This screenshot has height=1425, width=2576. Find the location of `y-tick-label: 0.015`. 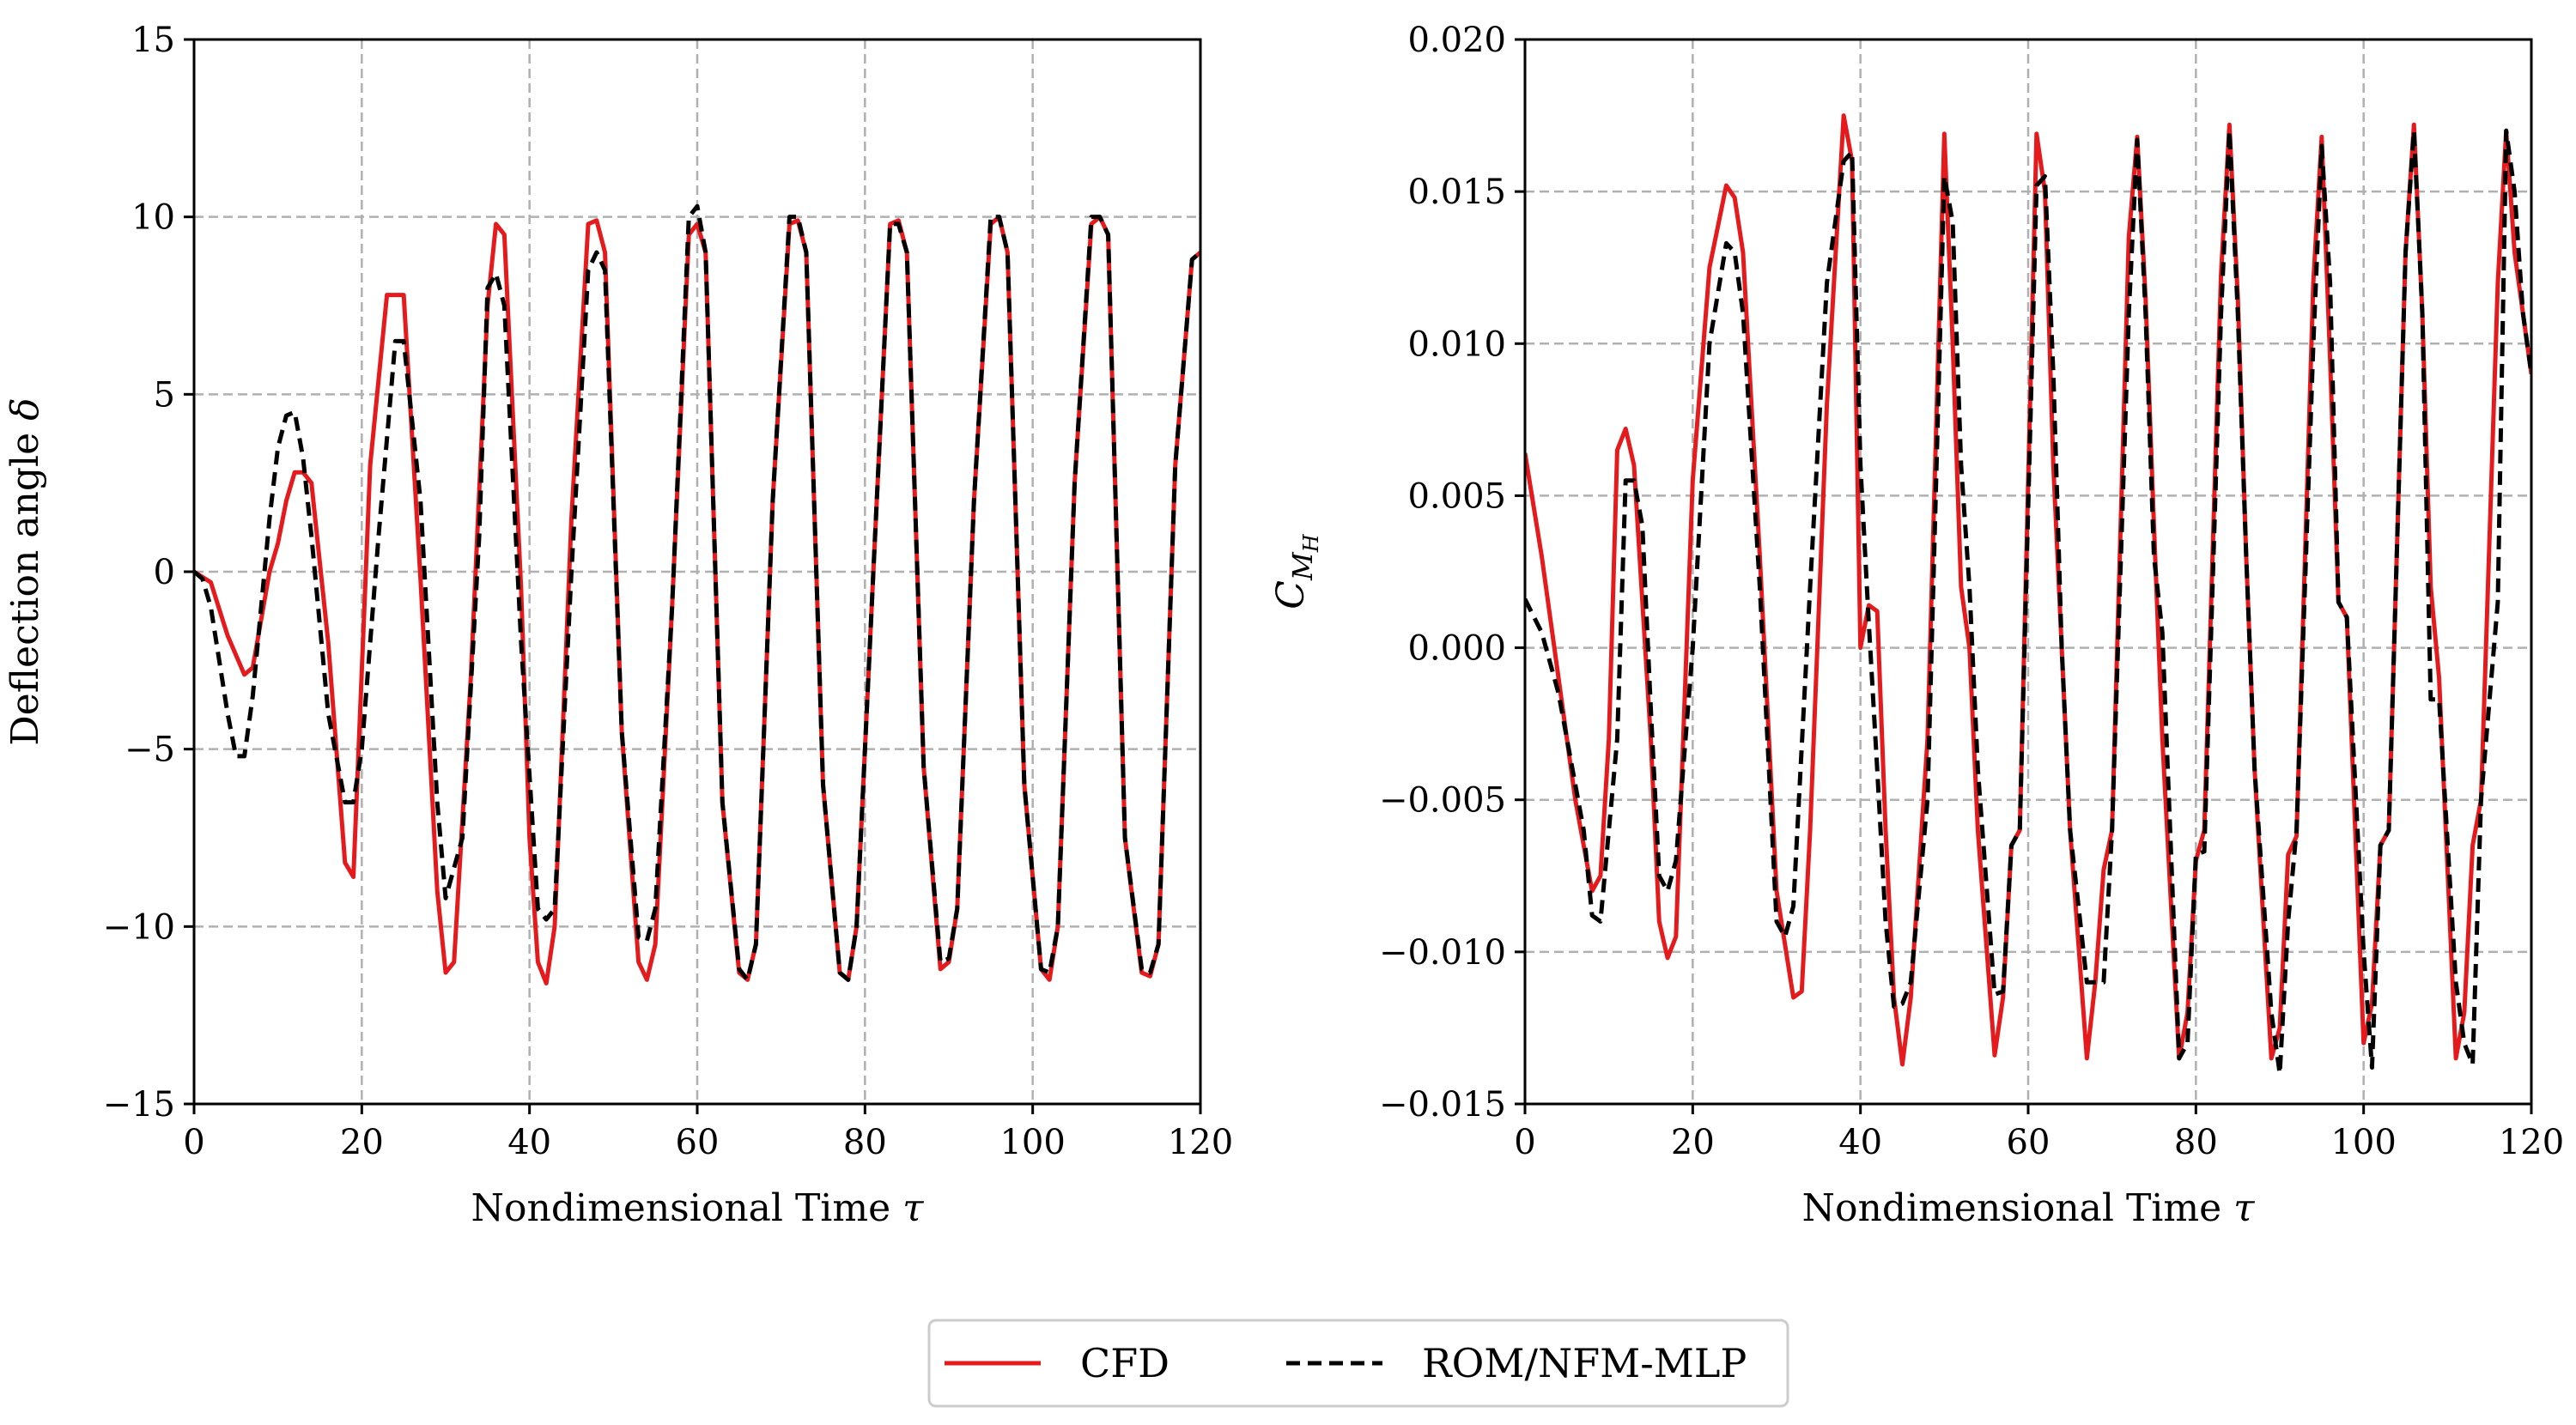

y-tick-label: 0.015 is located at coordinates (1456, 192).